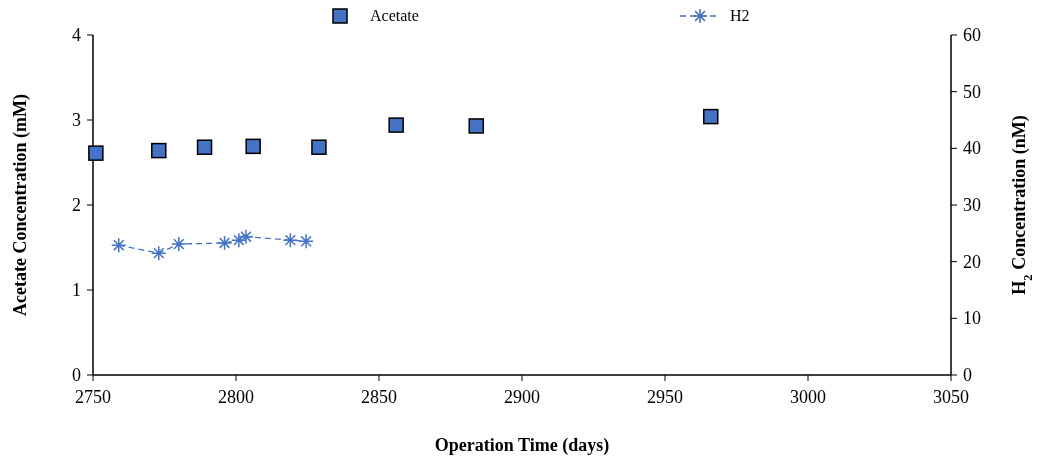 The image size is (1039, 463). I want to click on y-axis-title: Acetate Concentration (mM), so click(20, 205).